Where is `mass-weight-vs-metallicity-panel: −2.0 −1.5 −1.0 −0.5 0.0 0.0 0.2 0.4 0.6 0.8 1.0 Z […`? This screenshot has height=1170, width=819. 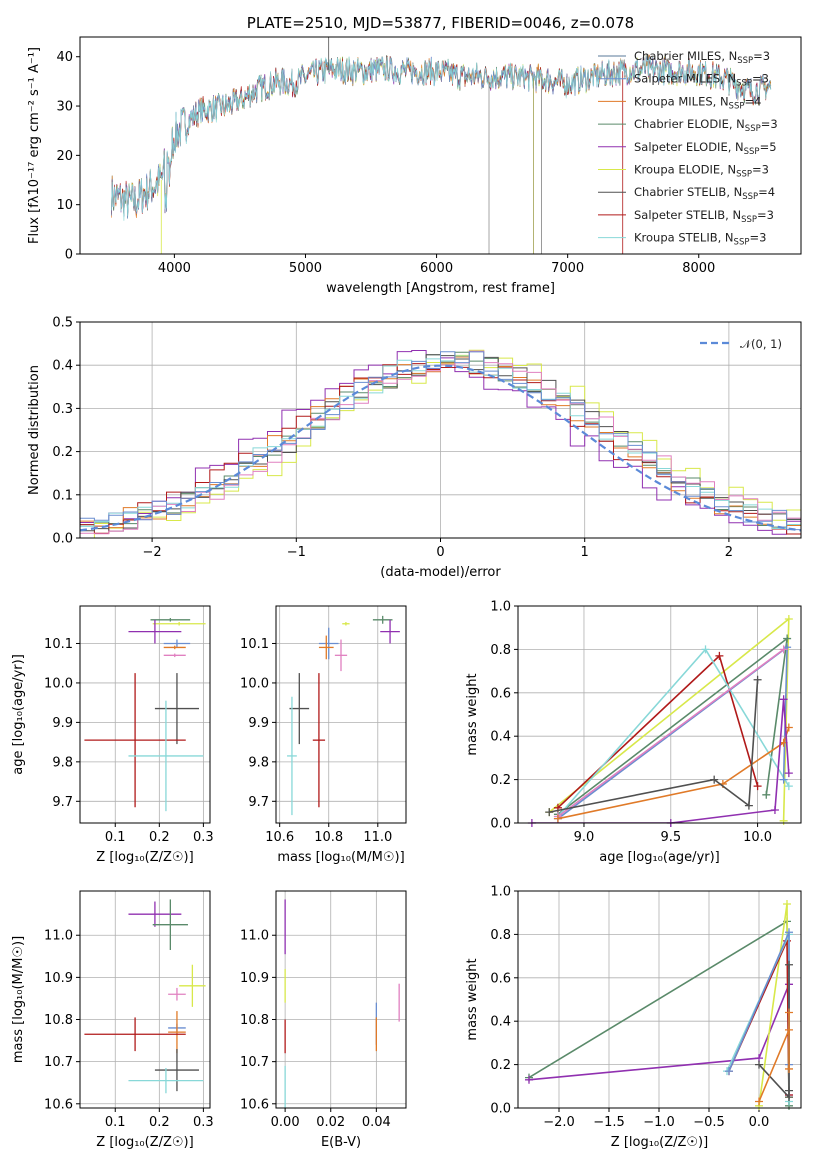
mass-weight-vs-metallicity-panel: −2.0 −1.5 −1.0 −0.5 0.0 0.0 0.2 0.4 0.6 0.8 1.0 Z [… is located at coordinates (633, 1017).